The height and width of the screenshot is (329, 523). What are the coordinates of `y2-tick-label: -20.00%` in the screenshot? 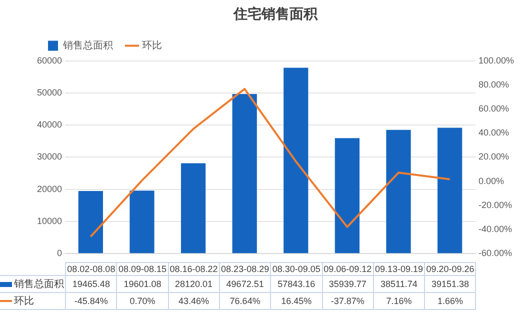 It's located at (495, 205).